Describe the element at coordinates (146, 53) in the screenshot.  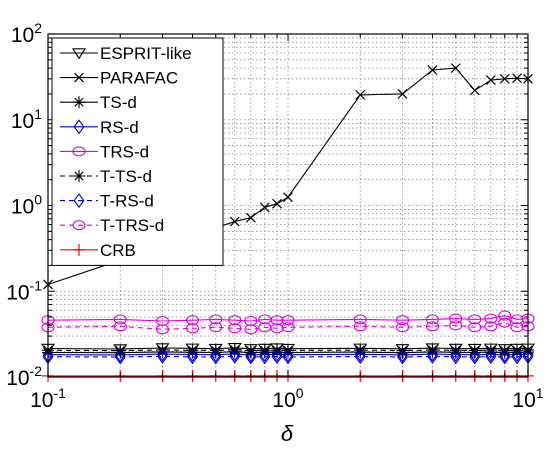
I see `legend-label: ESPRIT-like` at that location.